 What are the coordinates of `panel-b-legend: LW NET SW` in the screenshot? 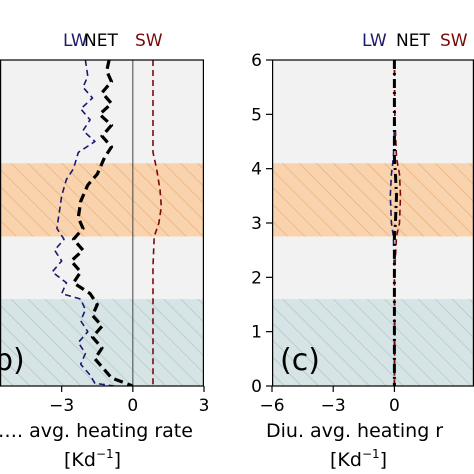 It's located at (113, 41).